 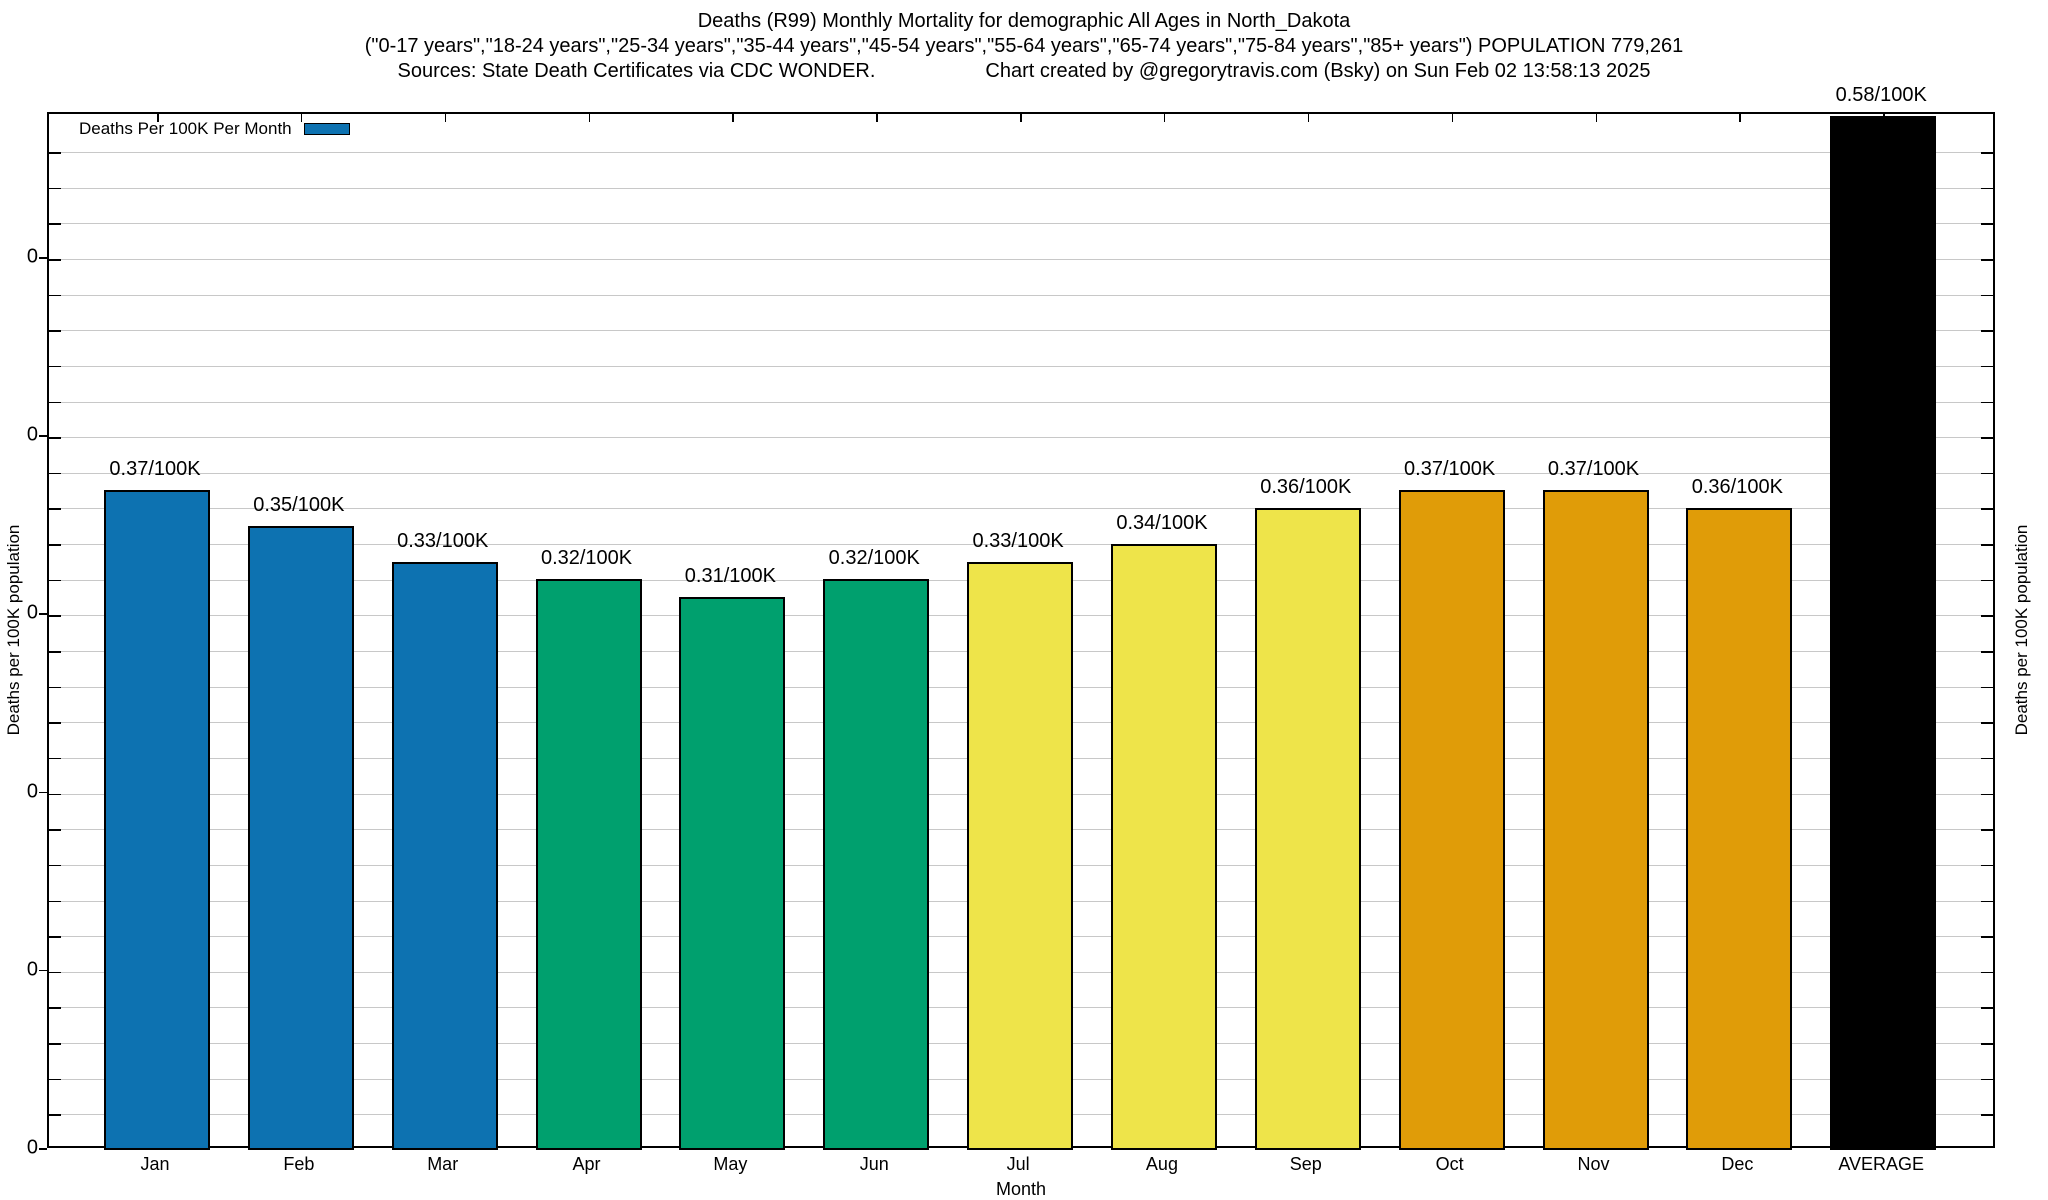 I want to click on bar-dec, so click(x=1739, y=829).